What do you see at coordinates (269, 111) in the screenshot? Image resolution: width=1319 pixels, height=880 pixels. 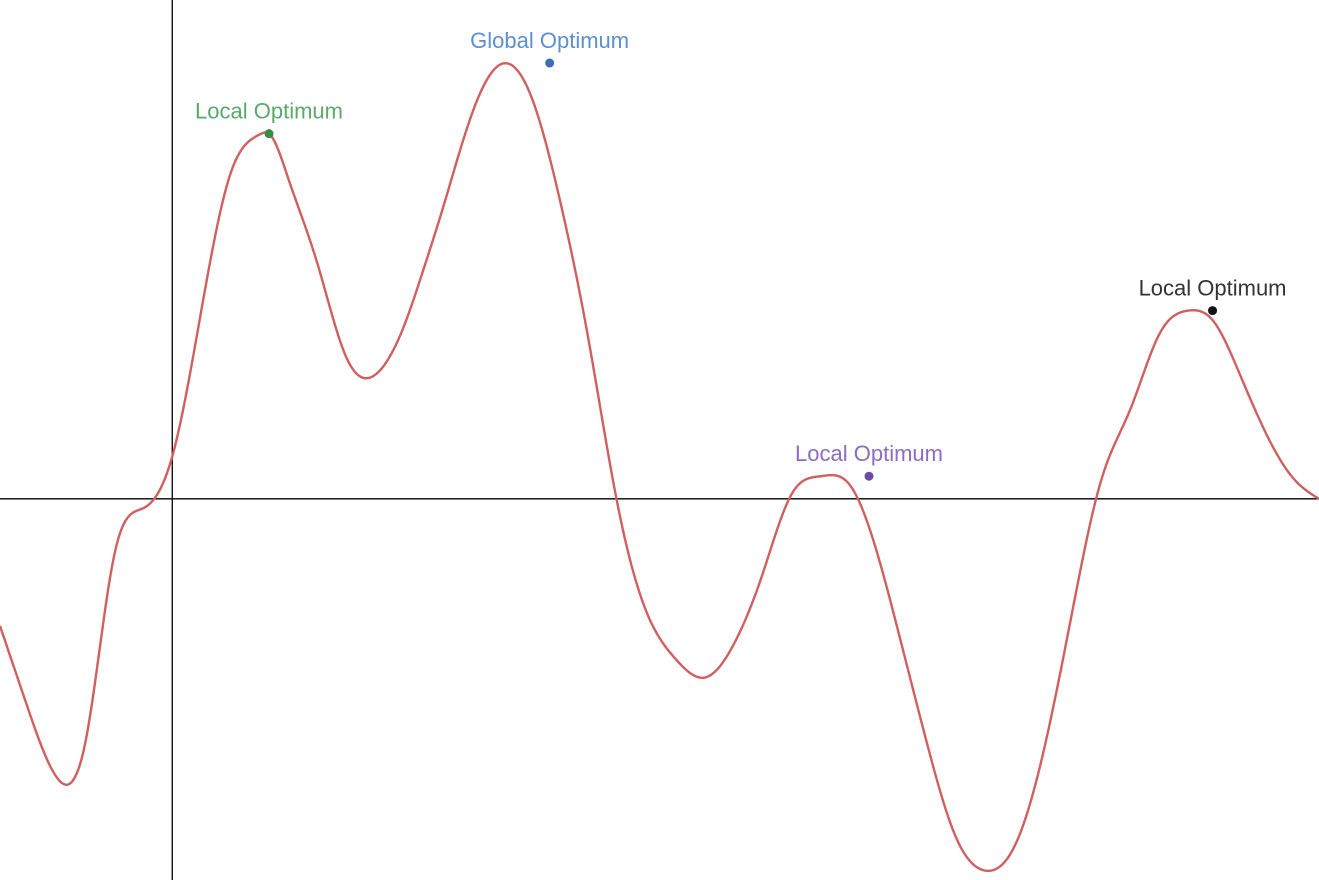 I see `optimum-label-0: Local Optimum` at bounding box center [269, 111].